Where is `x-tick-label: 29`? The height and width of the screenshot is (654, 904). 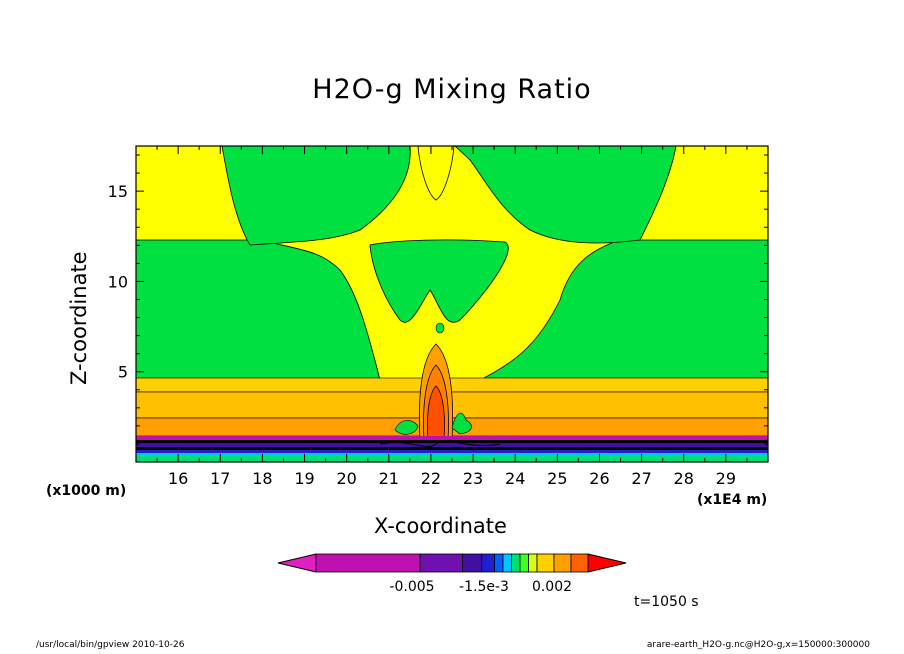 x-tick-label: 29 is located at coordinates (726, 478).